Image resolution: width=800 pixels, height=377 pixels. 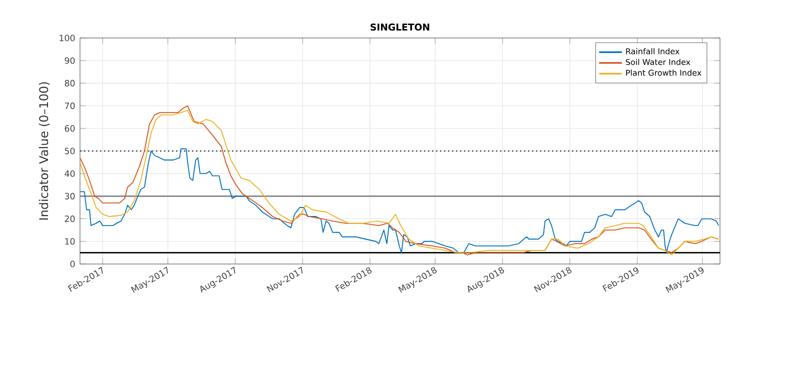 What do you see at coordinates (658, 62) in the screenshot?
I see `legend-label: Soil Water Index` at bounding box center [658, 62].